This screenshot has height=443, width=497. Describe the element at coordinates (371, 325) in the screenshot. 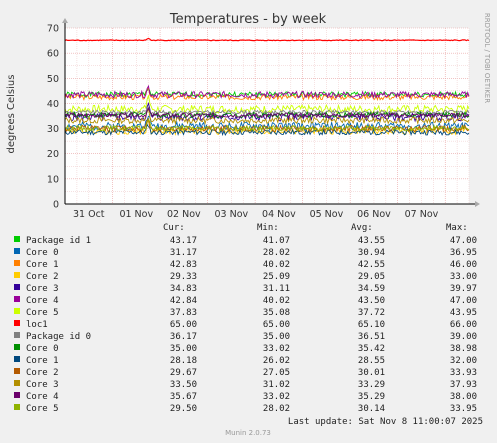

I see `legend-value-avg: 65.10` at that location.